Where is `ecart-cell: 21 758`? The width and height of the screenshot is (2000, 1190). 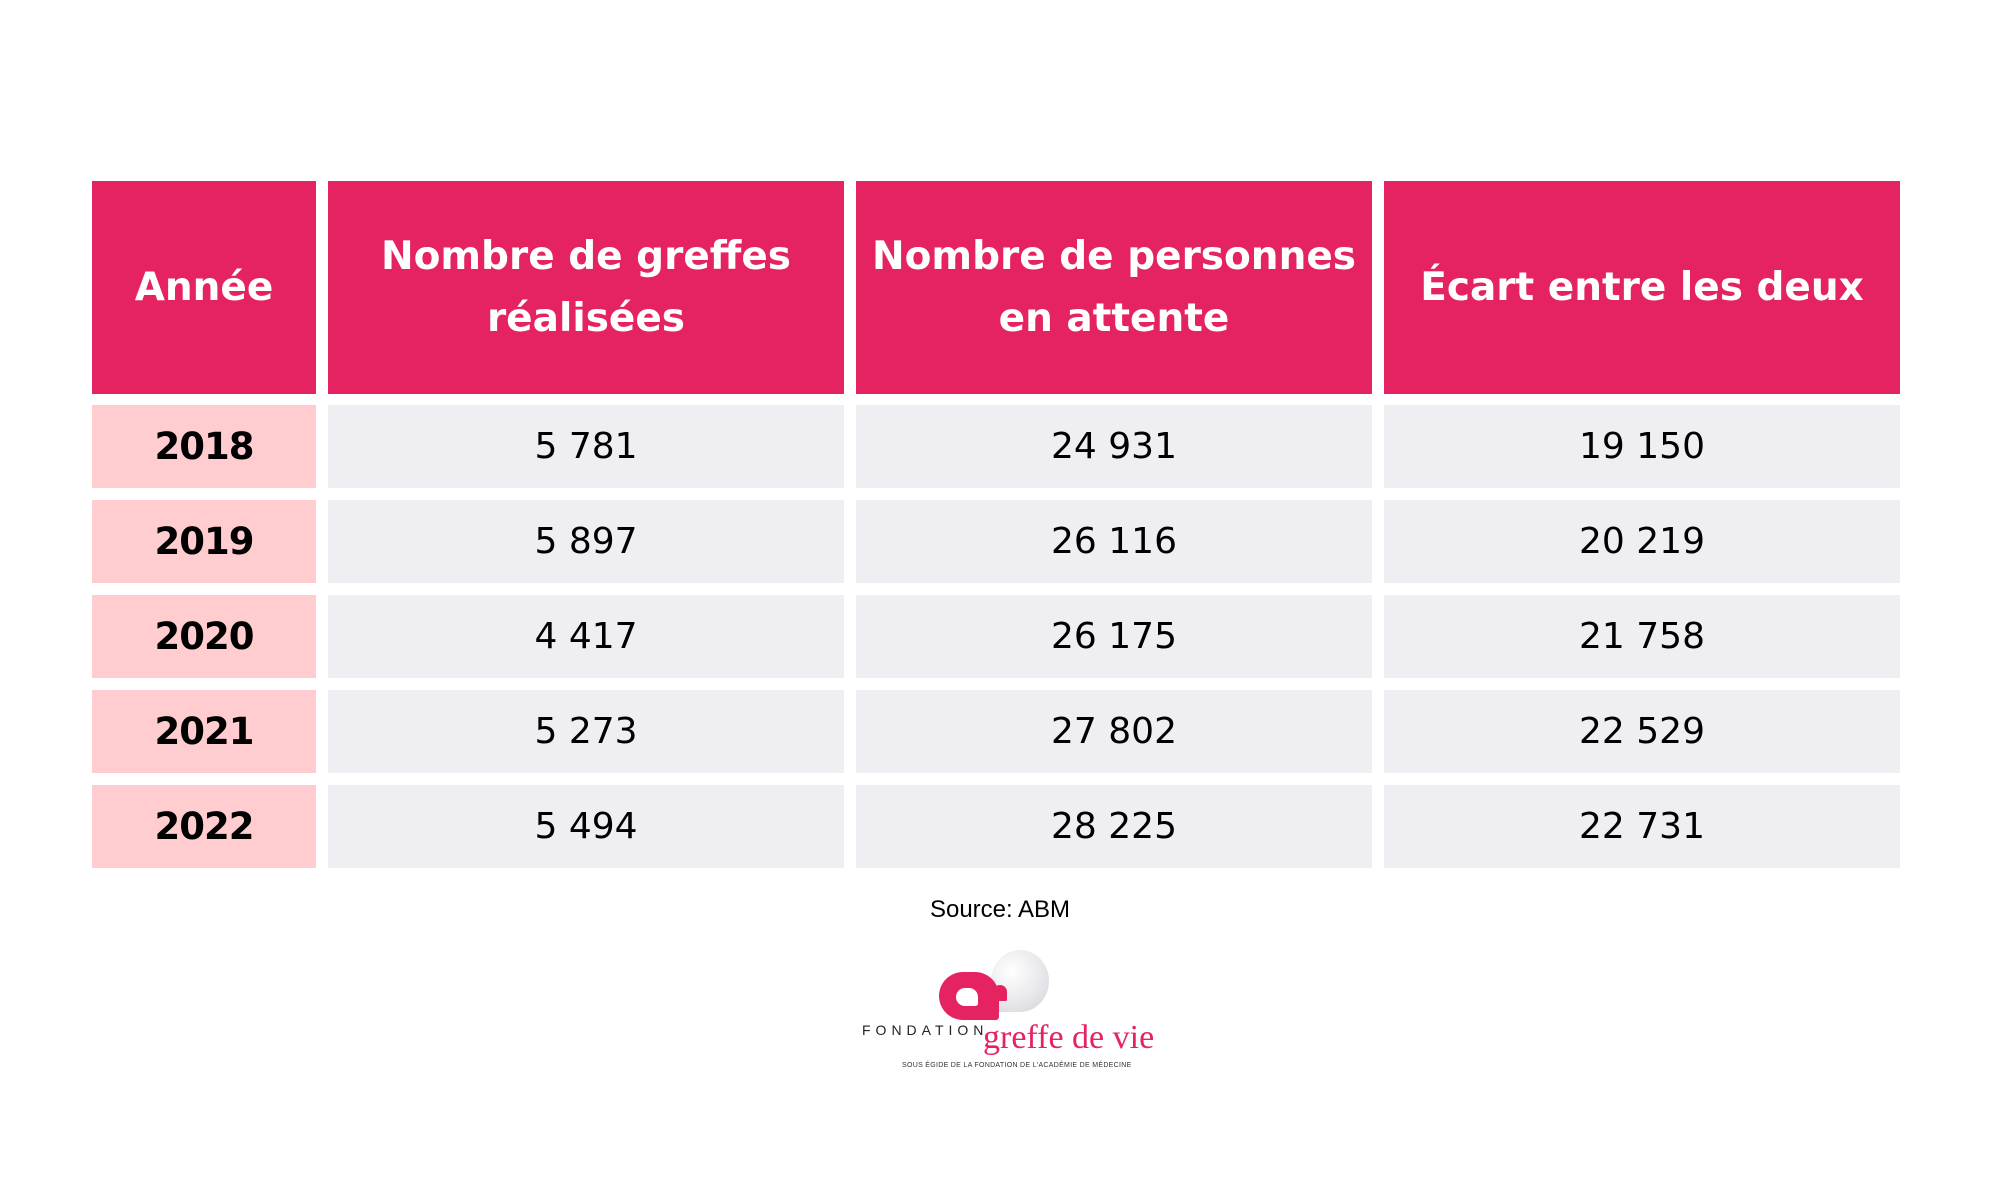 ecart-cell: 21 758 is located at coordinates (1642, 636).